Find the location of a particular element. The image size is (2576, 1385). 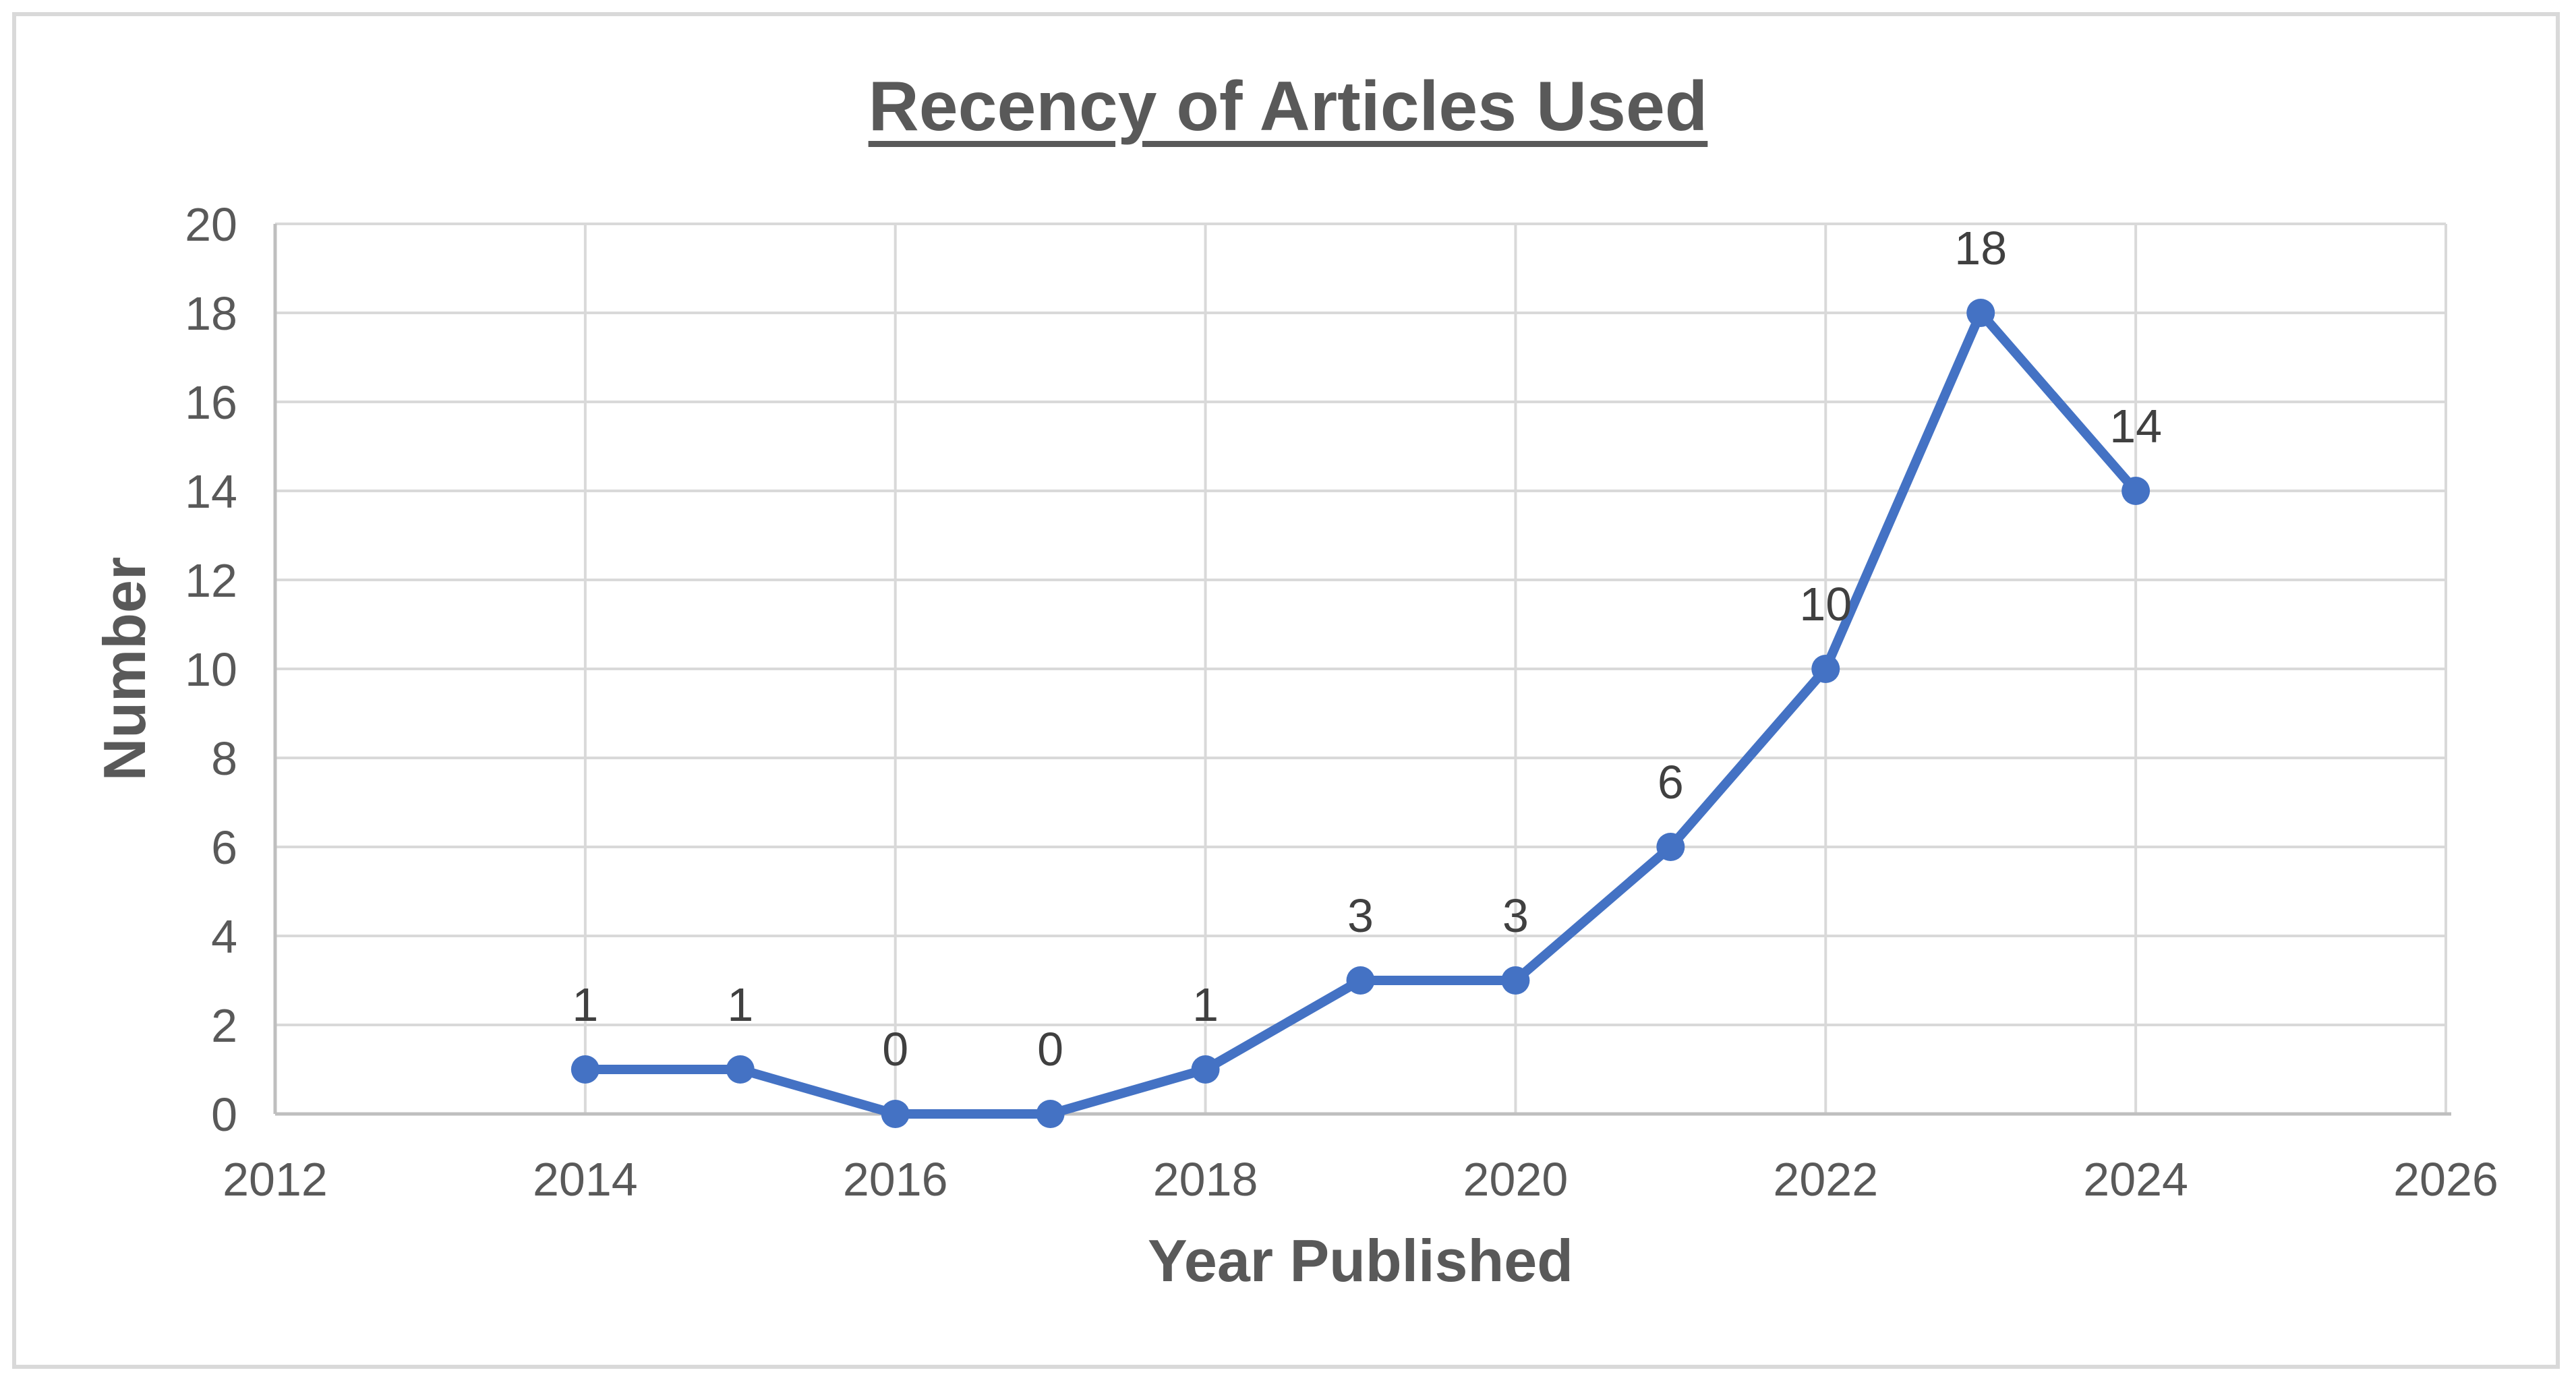

x-tick-label-2024: 2024 is located at coordinates (2135, 1179).